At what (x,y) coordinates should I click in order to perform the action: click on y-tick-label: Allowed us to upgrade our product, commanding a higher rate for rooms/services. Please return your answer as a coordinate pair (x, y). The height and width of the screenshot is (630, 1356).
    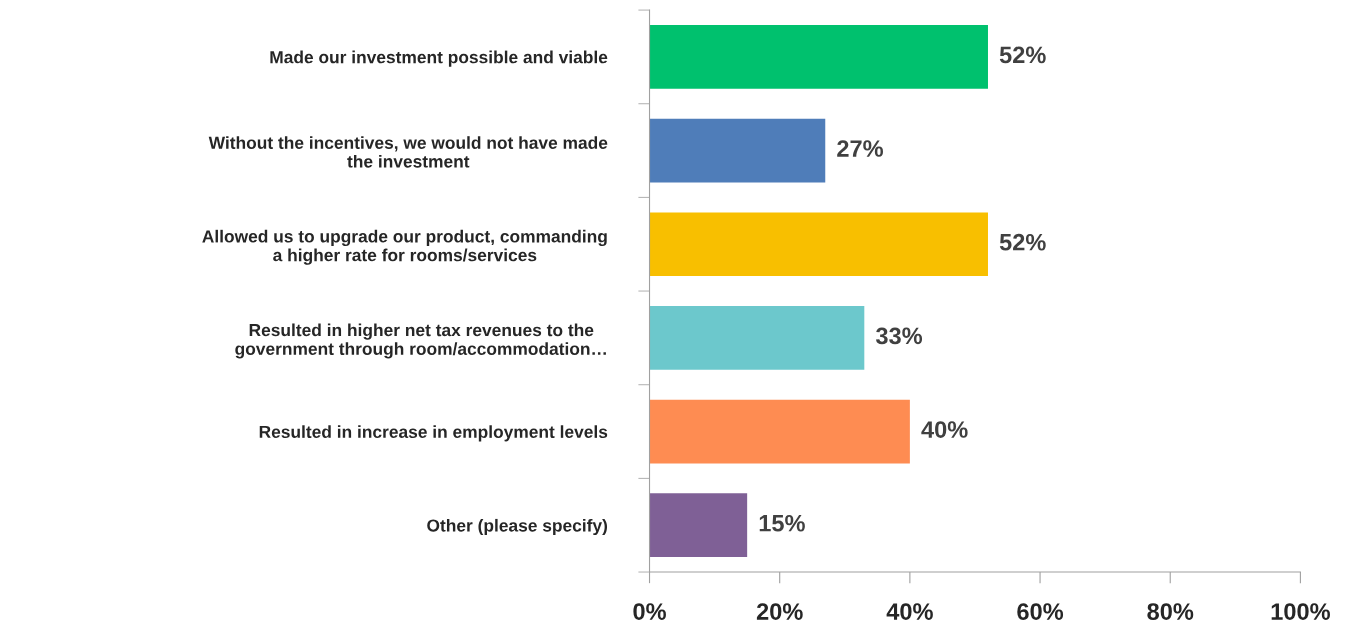
    Looking at the image, I should click on (404, 247).